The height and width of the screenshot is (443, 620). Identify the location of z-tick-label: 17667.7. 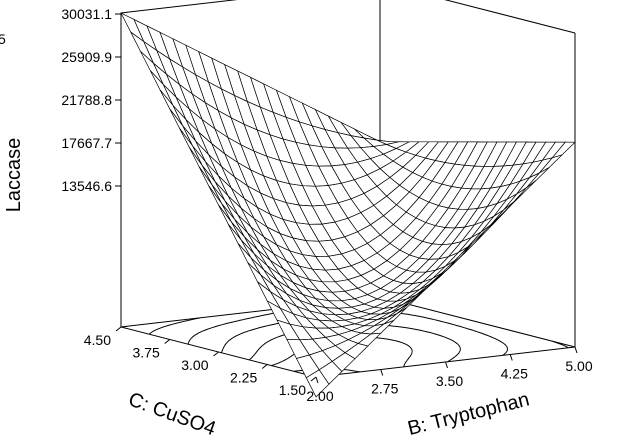
(86, 143).